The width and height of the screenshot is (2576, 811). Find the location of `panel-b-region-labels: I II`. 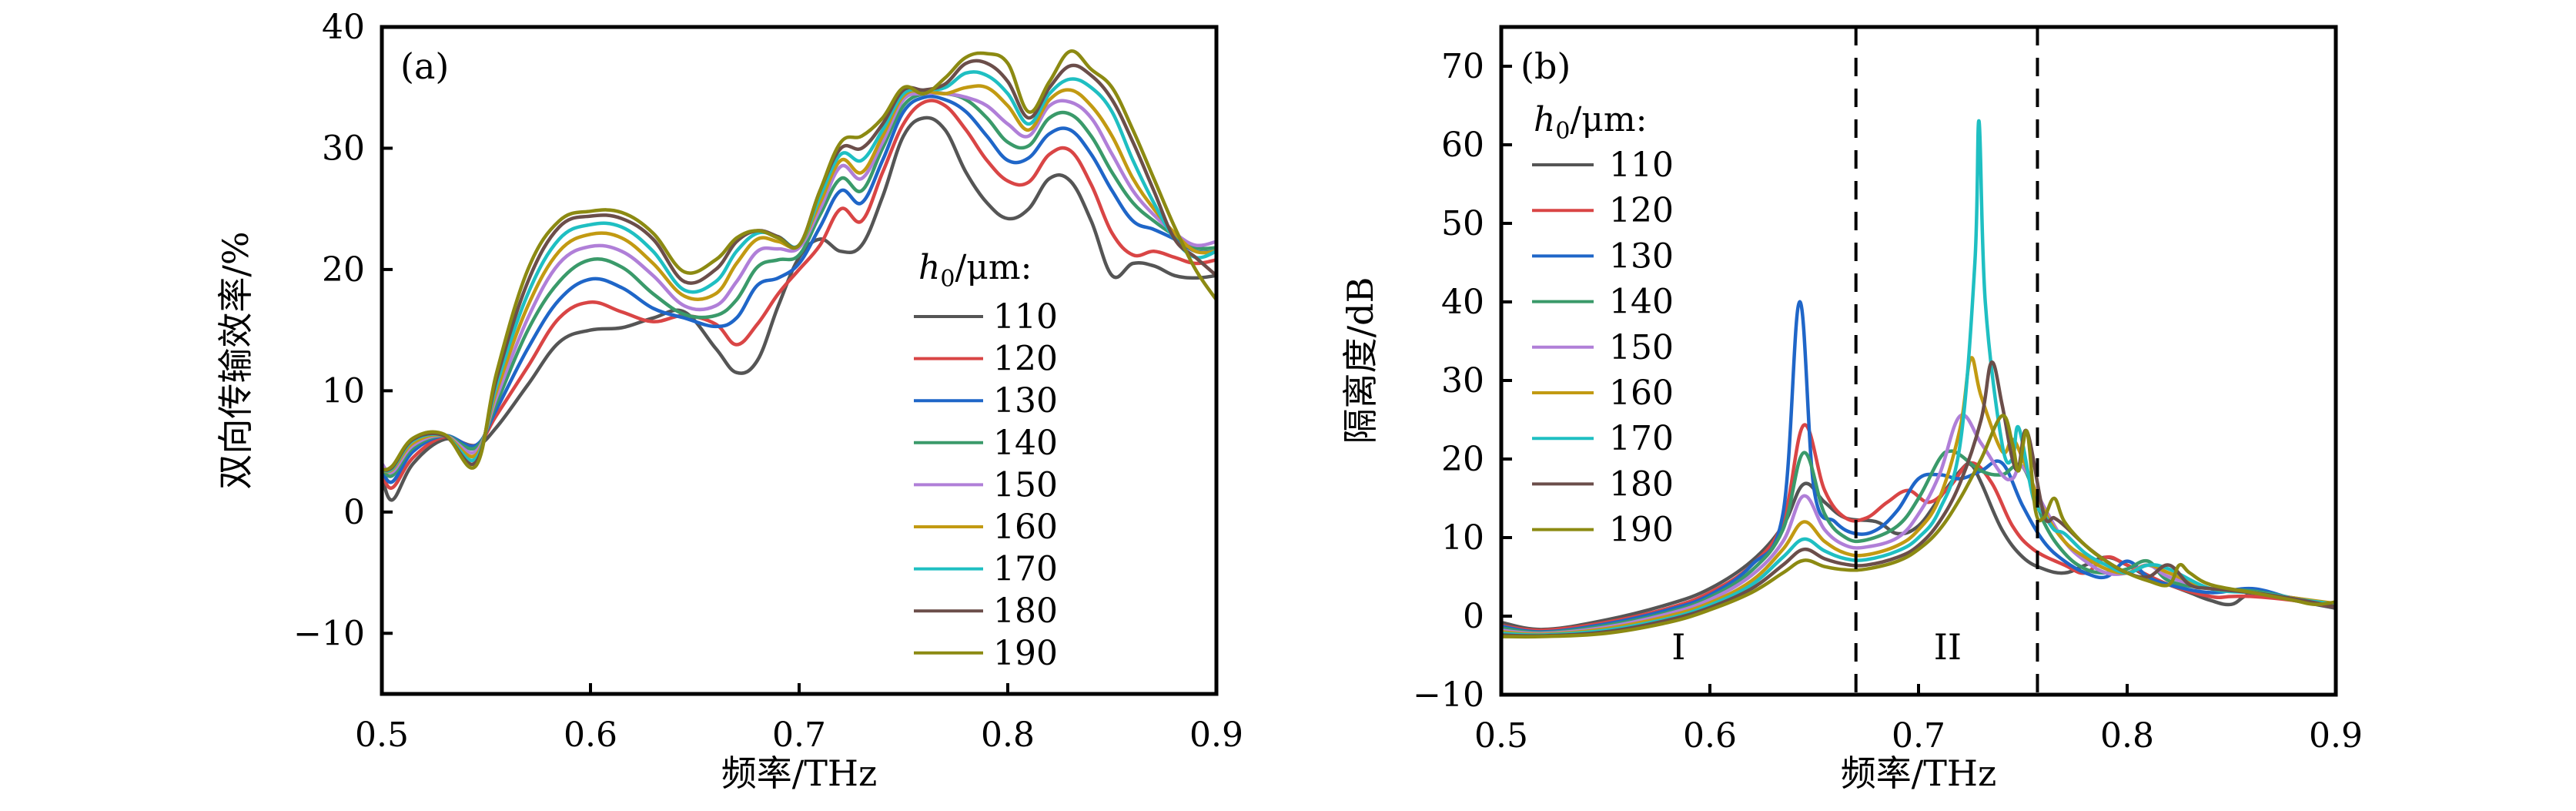

panel-b-region-labels: I II is located at coordinates (1817, 647).